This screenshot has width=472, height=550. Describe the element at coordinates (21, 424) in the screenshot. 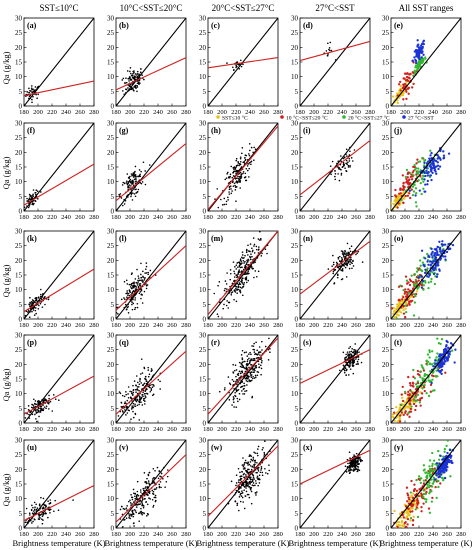

I see `y-tick-label: 0` at that location.